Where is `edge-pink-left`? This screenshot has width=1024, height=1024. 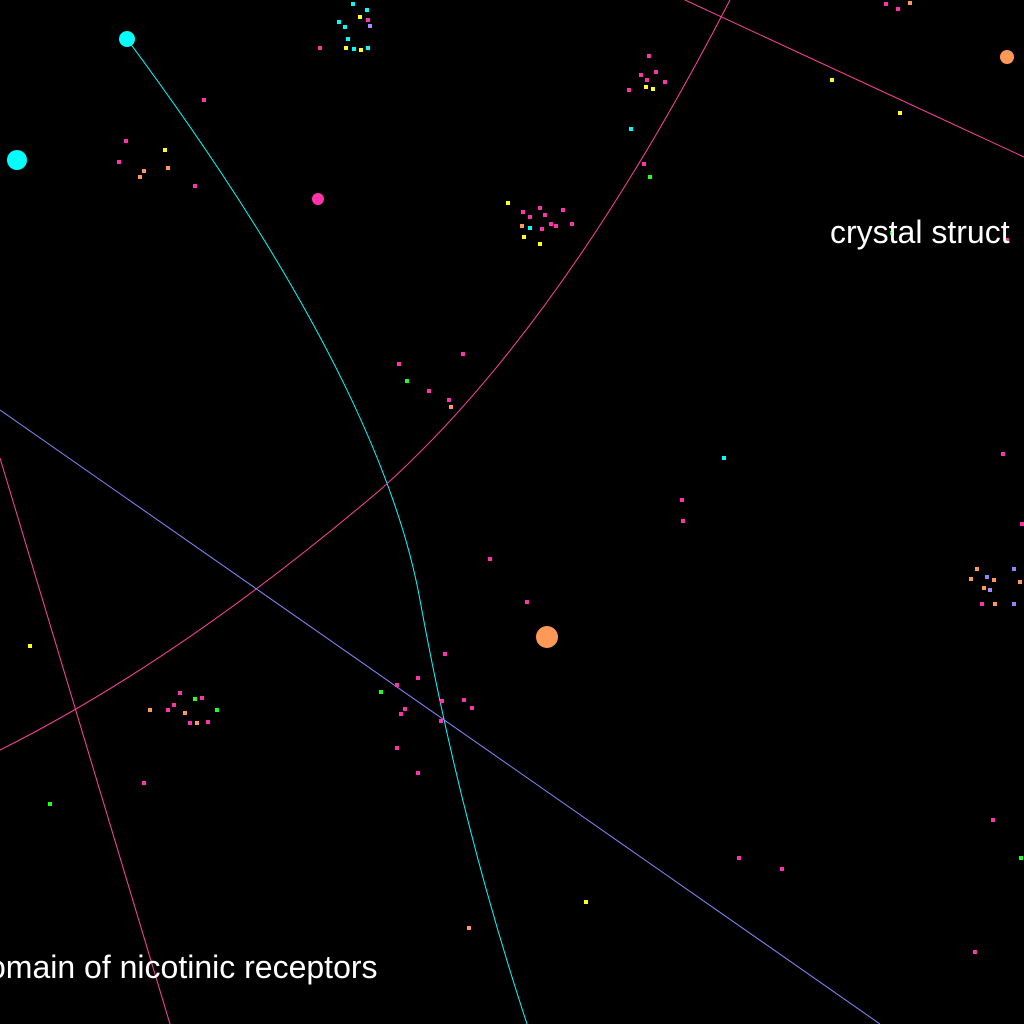
edge-pink-left is located at coordinates (85, 740).